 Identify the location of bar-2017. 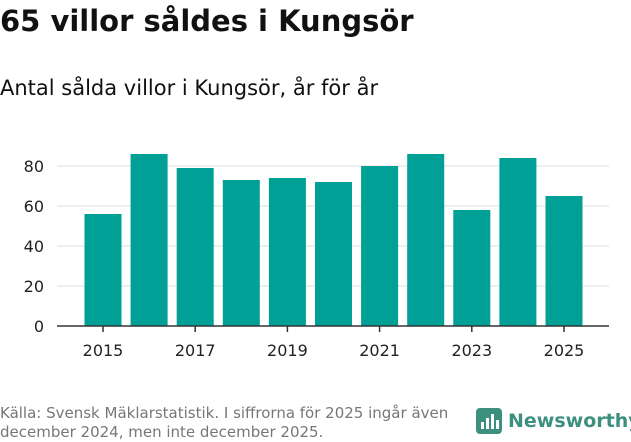
(195, 247).